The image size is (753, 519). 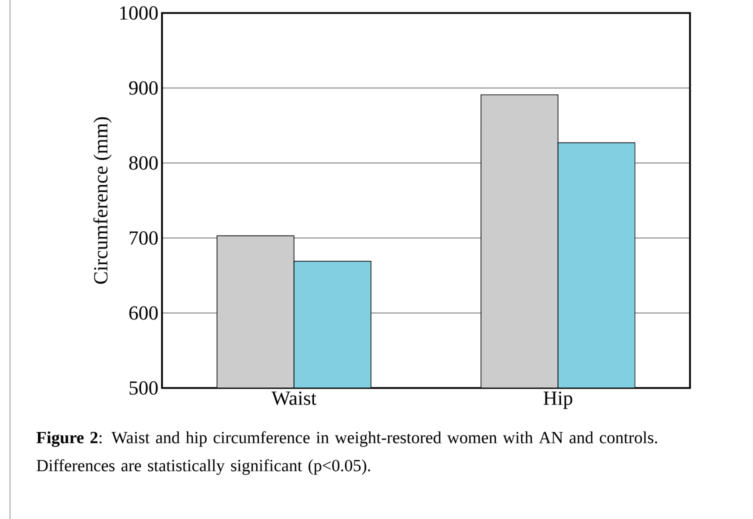 What do you see at coordinates (558, 401) in the screenshot?
I see `x-tick-label: Hip` at bounding box center [558, 401].